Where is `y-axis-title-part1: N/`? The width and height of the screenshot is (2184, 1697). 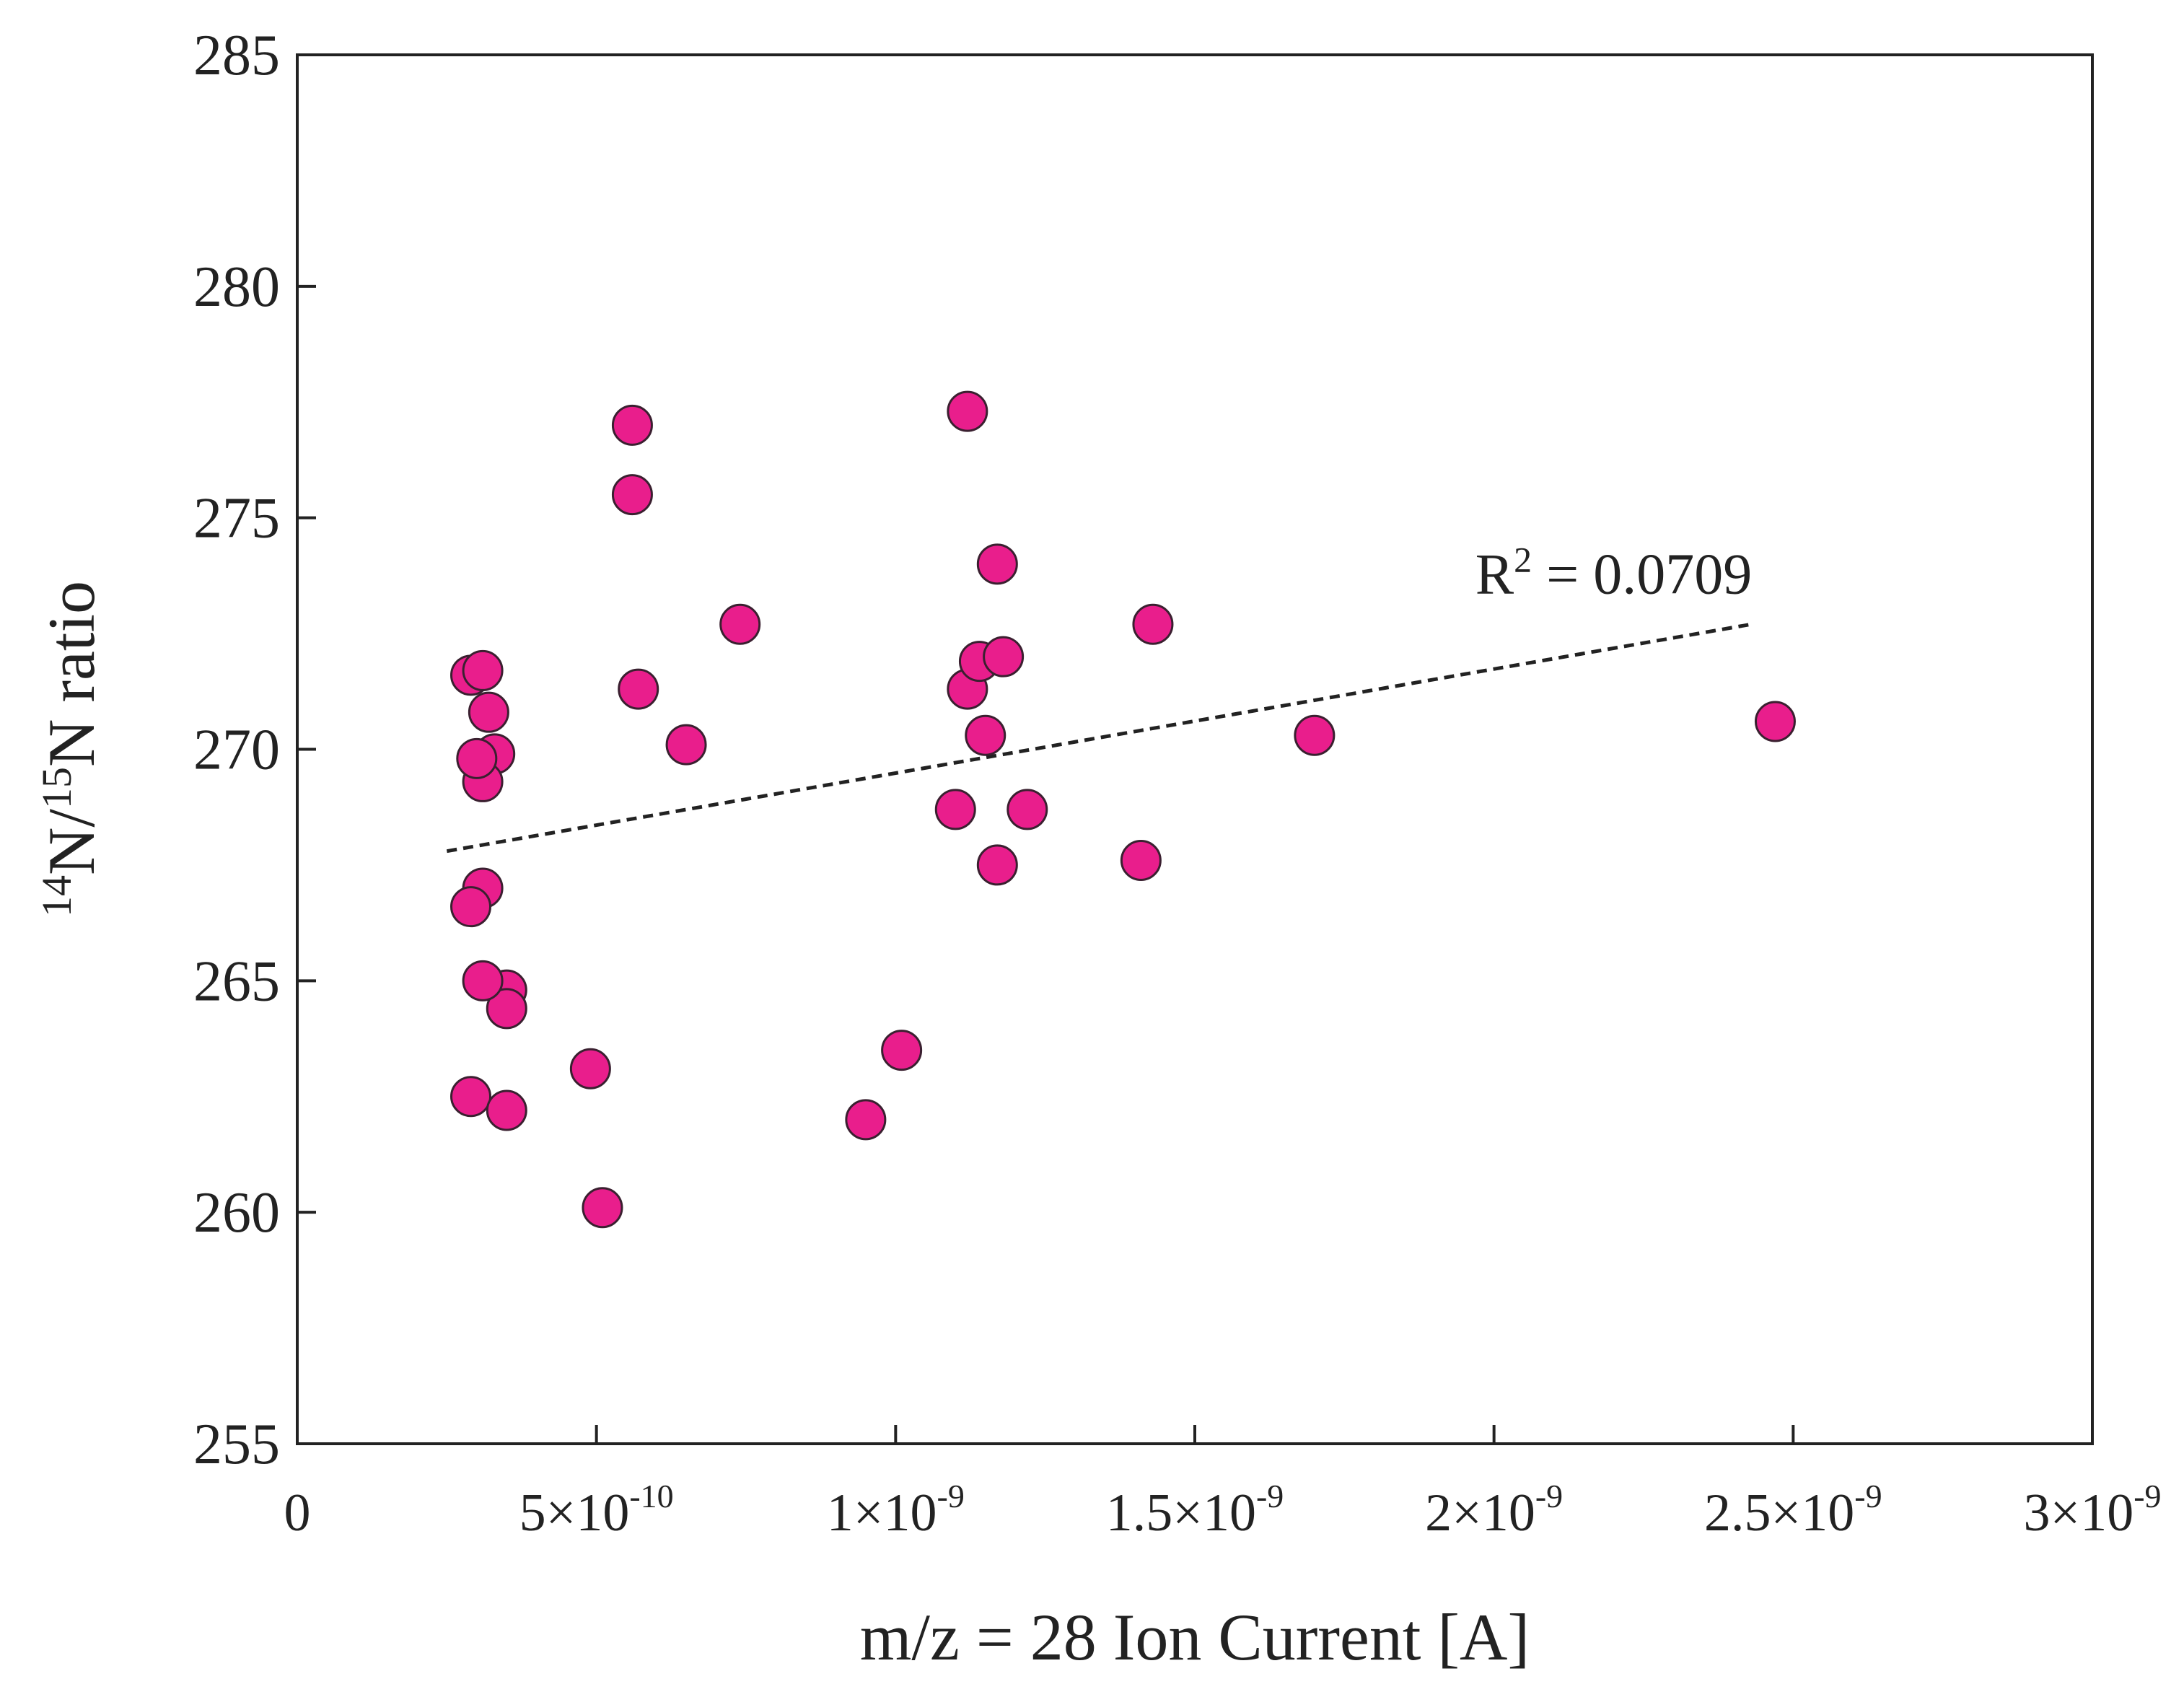 y-axis-title-part1: N/ is located at coordinates (71, 842).